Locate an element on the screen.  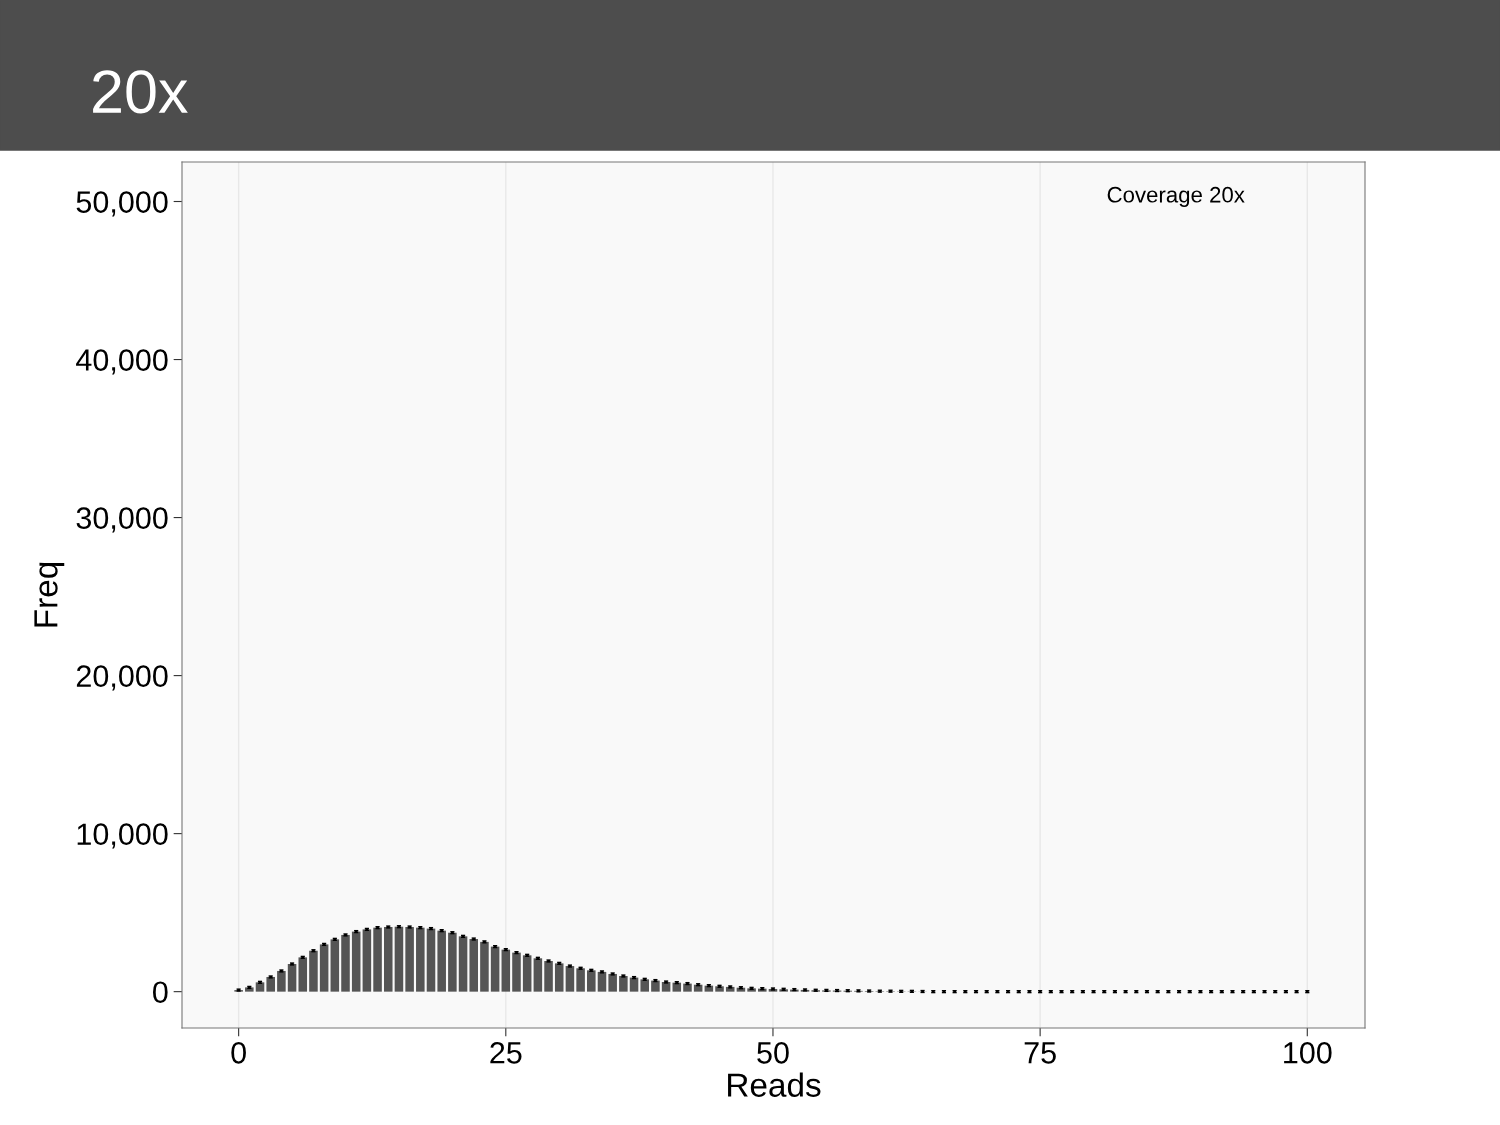
x-tick-label: 50 is located at coordinates (773, 1053).